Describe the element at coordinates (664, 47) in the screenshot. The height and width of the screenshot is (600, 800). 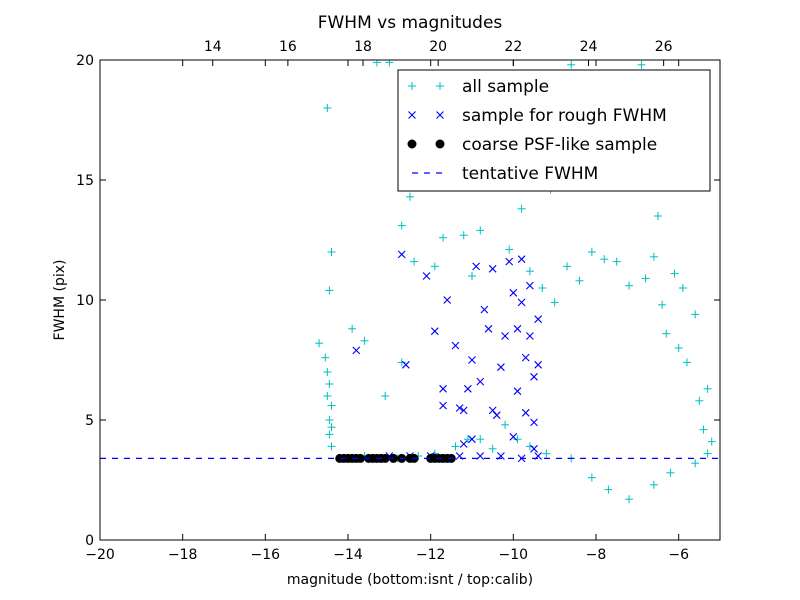
I see `top-x-tick-label: 26` at that location.